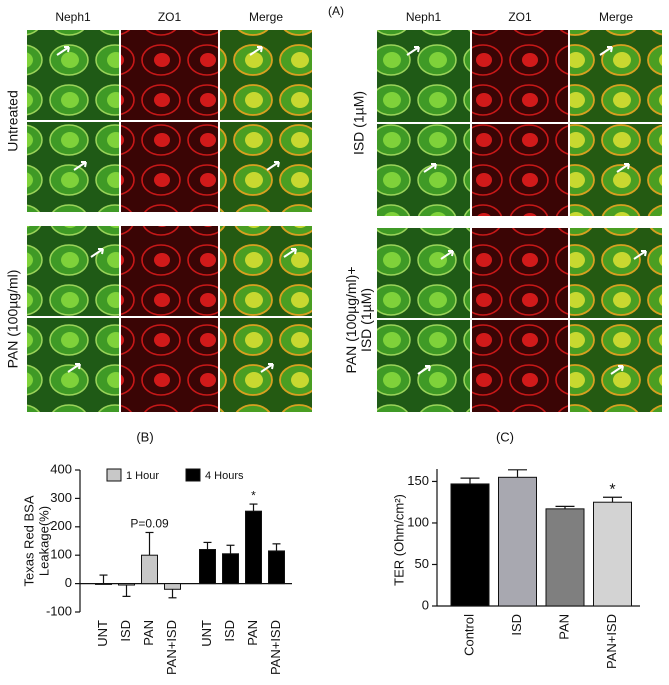  Describe the element at coordinates (505, 436) in the screenshot. I see `panel-label: (C)` at that location.